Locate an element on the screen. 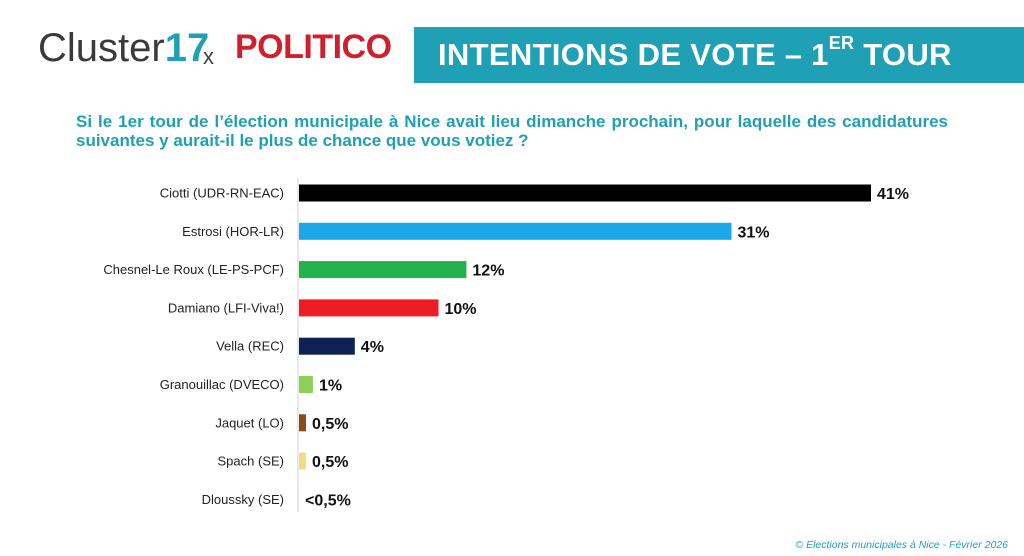  value-label: <0,5% is located at coordinates (328, 500).